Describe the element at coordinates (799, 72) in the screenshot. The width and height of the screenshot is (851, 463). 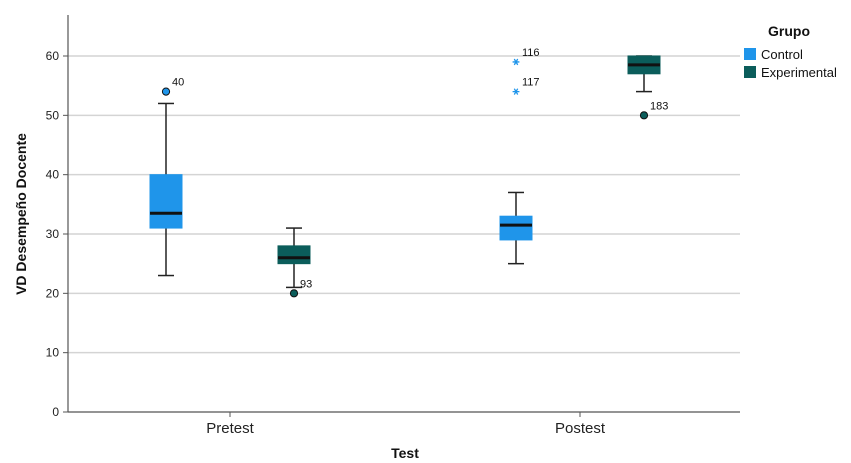
I see `legend-label-experimental: Experimental` at that location.